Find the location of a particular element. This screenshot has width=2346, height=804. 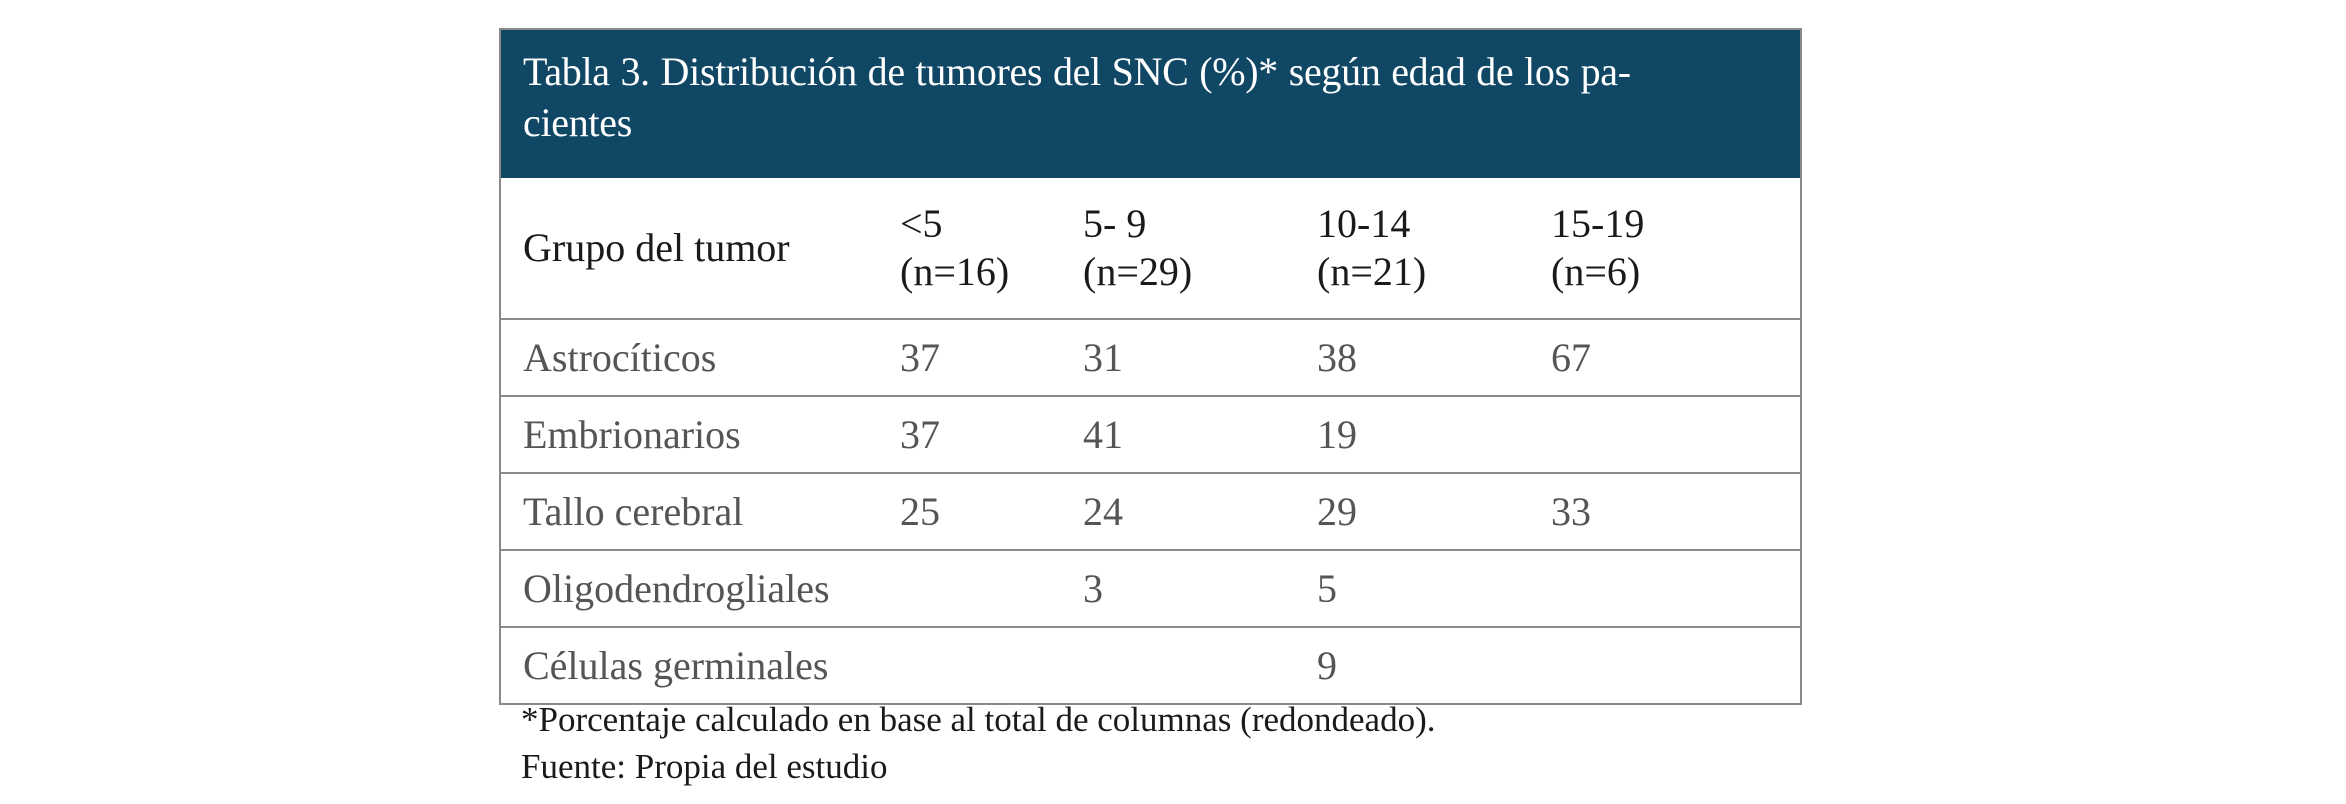

table-caption-line-2: cientes is located at coordinates (577, 122).